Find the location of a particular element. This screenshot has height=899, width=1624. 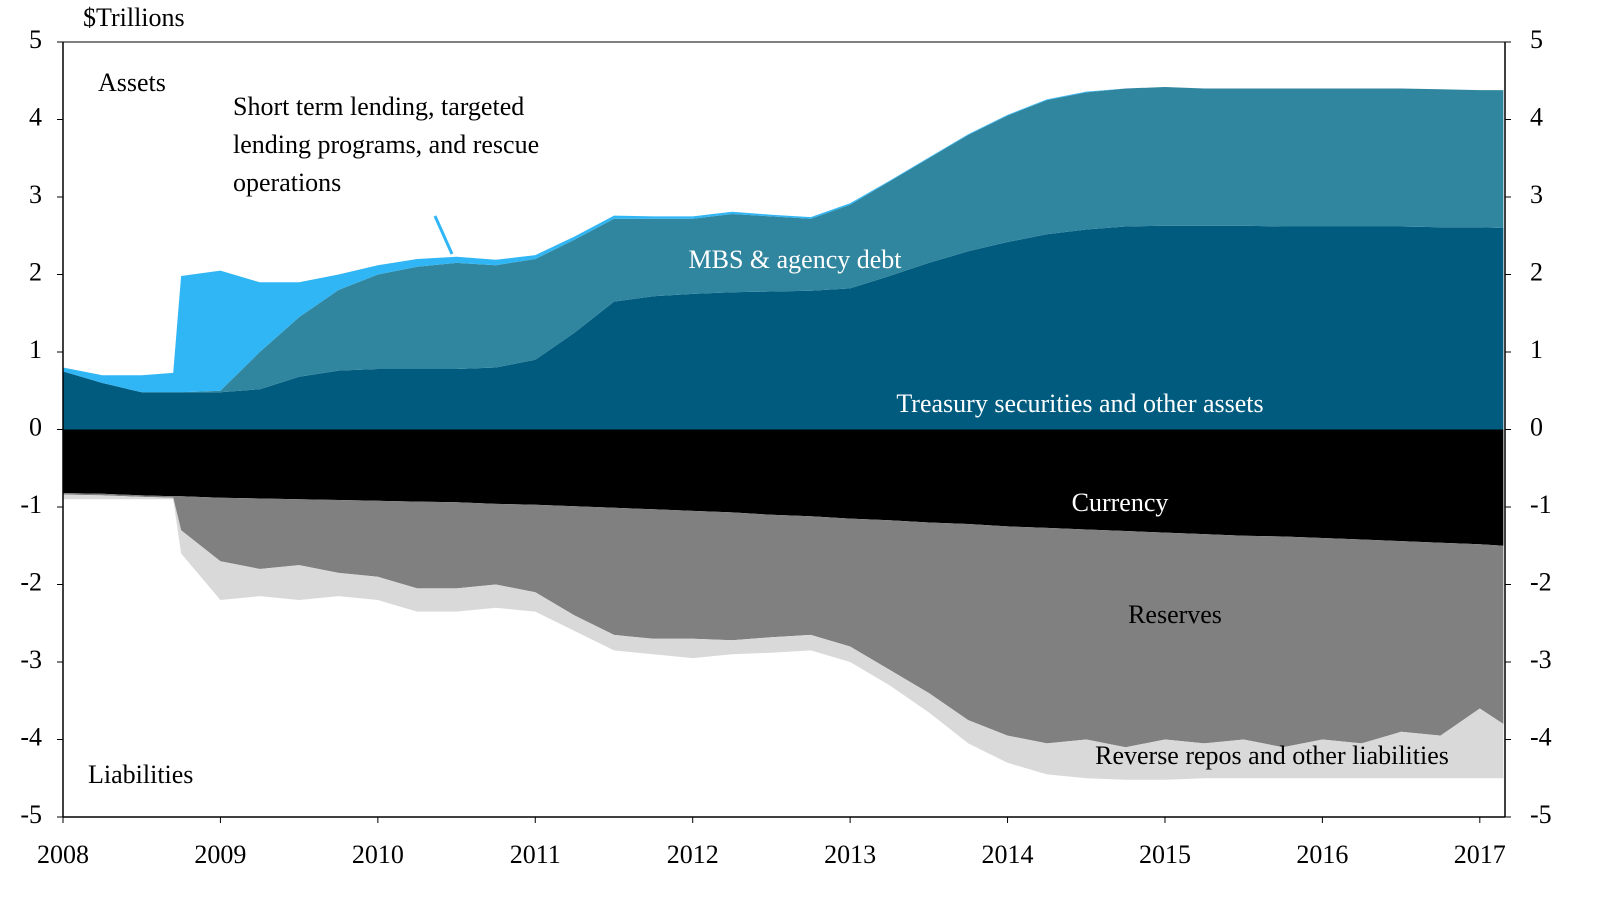

y-tick-label: 0 is located at coordinates (35, 426).